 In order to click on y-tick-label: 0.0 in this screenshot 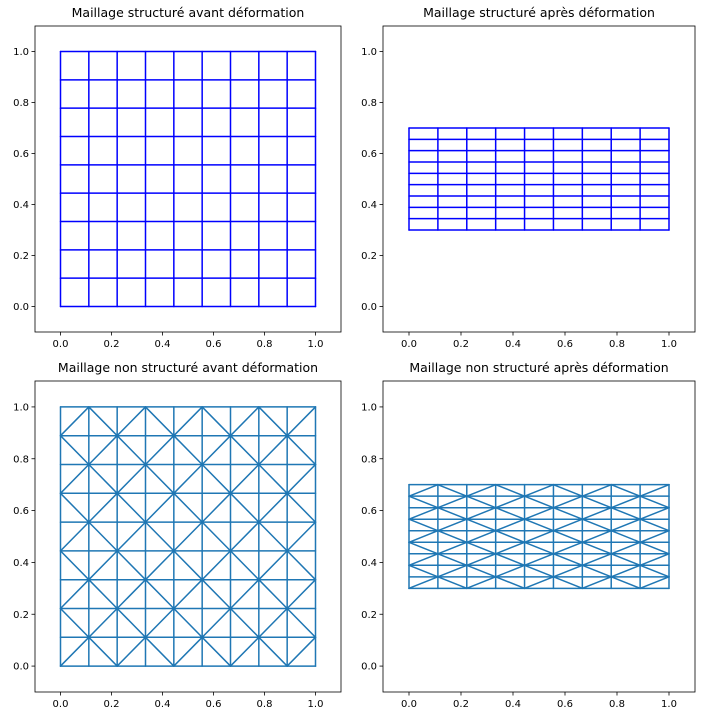, I will do `click(21, 667)`.